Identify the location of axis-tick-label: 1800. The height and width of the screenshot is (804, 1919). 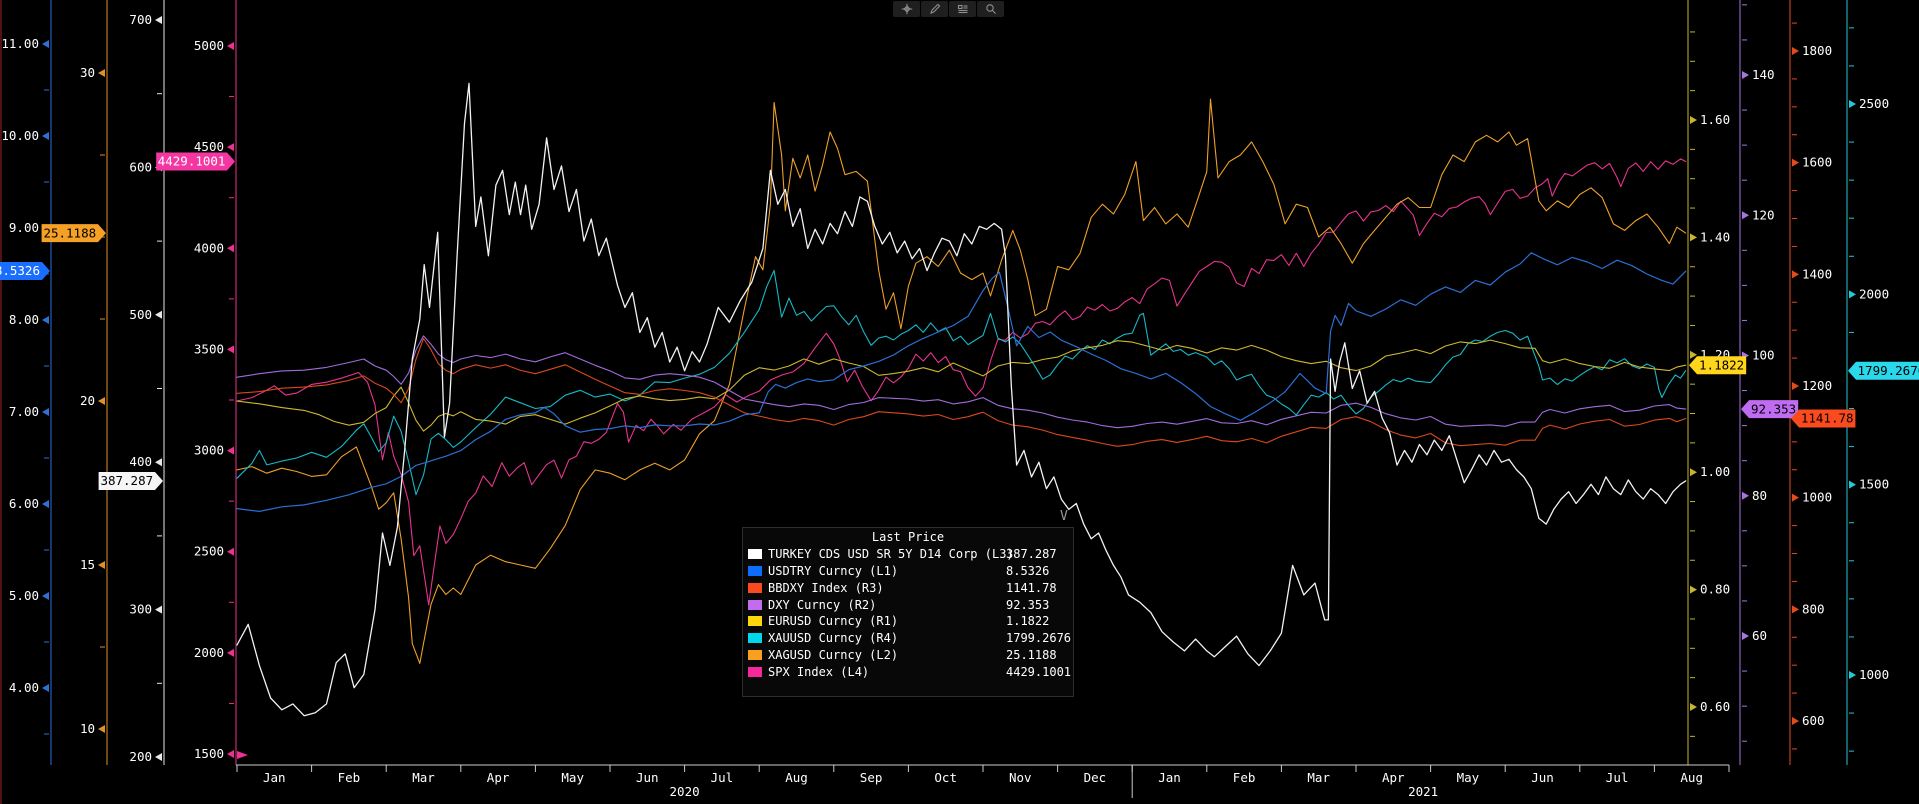
(1817, 50).